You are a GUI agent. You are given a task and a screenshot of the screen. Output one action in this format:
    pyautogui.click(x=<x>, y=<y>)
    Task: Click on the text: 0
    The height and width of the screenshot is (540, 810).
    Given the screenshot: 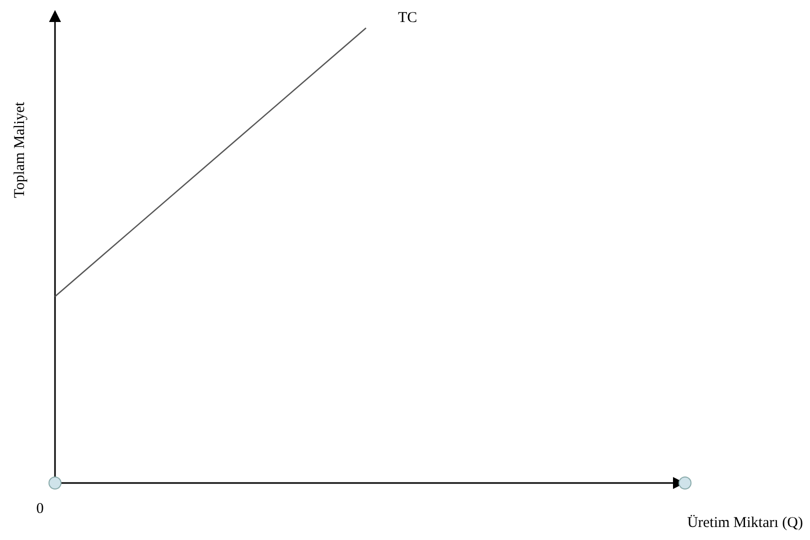 What is the action you would take?
    pyautogui.click(x=40, y=509)
    